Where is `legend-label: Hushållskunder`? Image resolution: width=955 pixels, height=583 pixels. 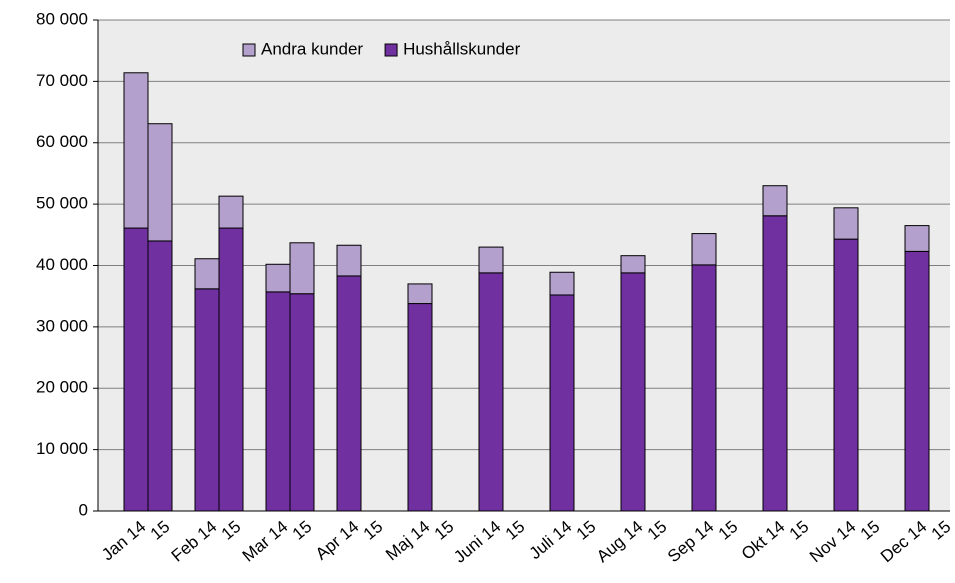
legend-label: Hushållskunder is located at coordinates (462, 48).